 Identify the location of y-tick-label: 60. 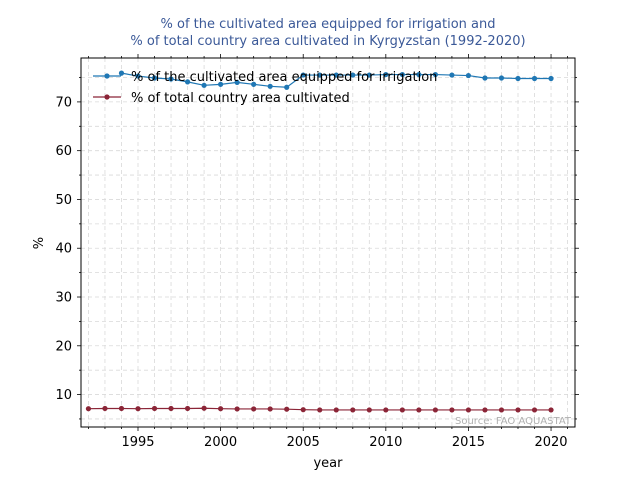
(63, 151).